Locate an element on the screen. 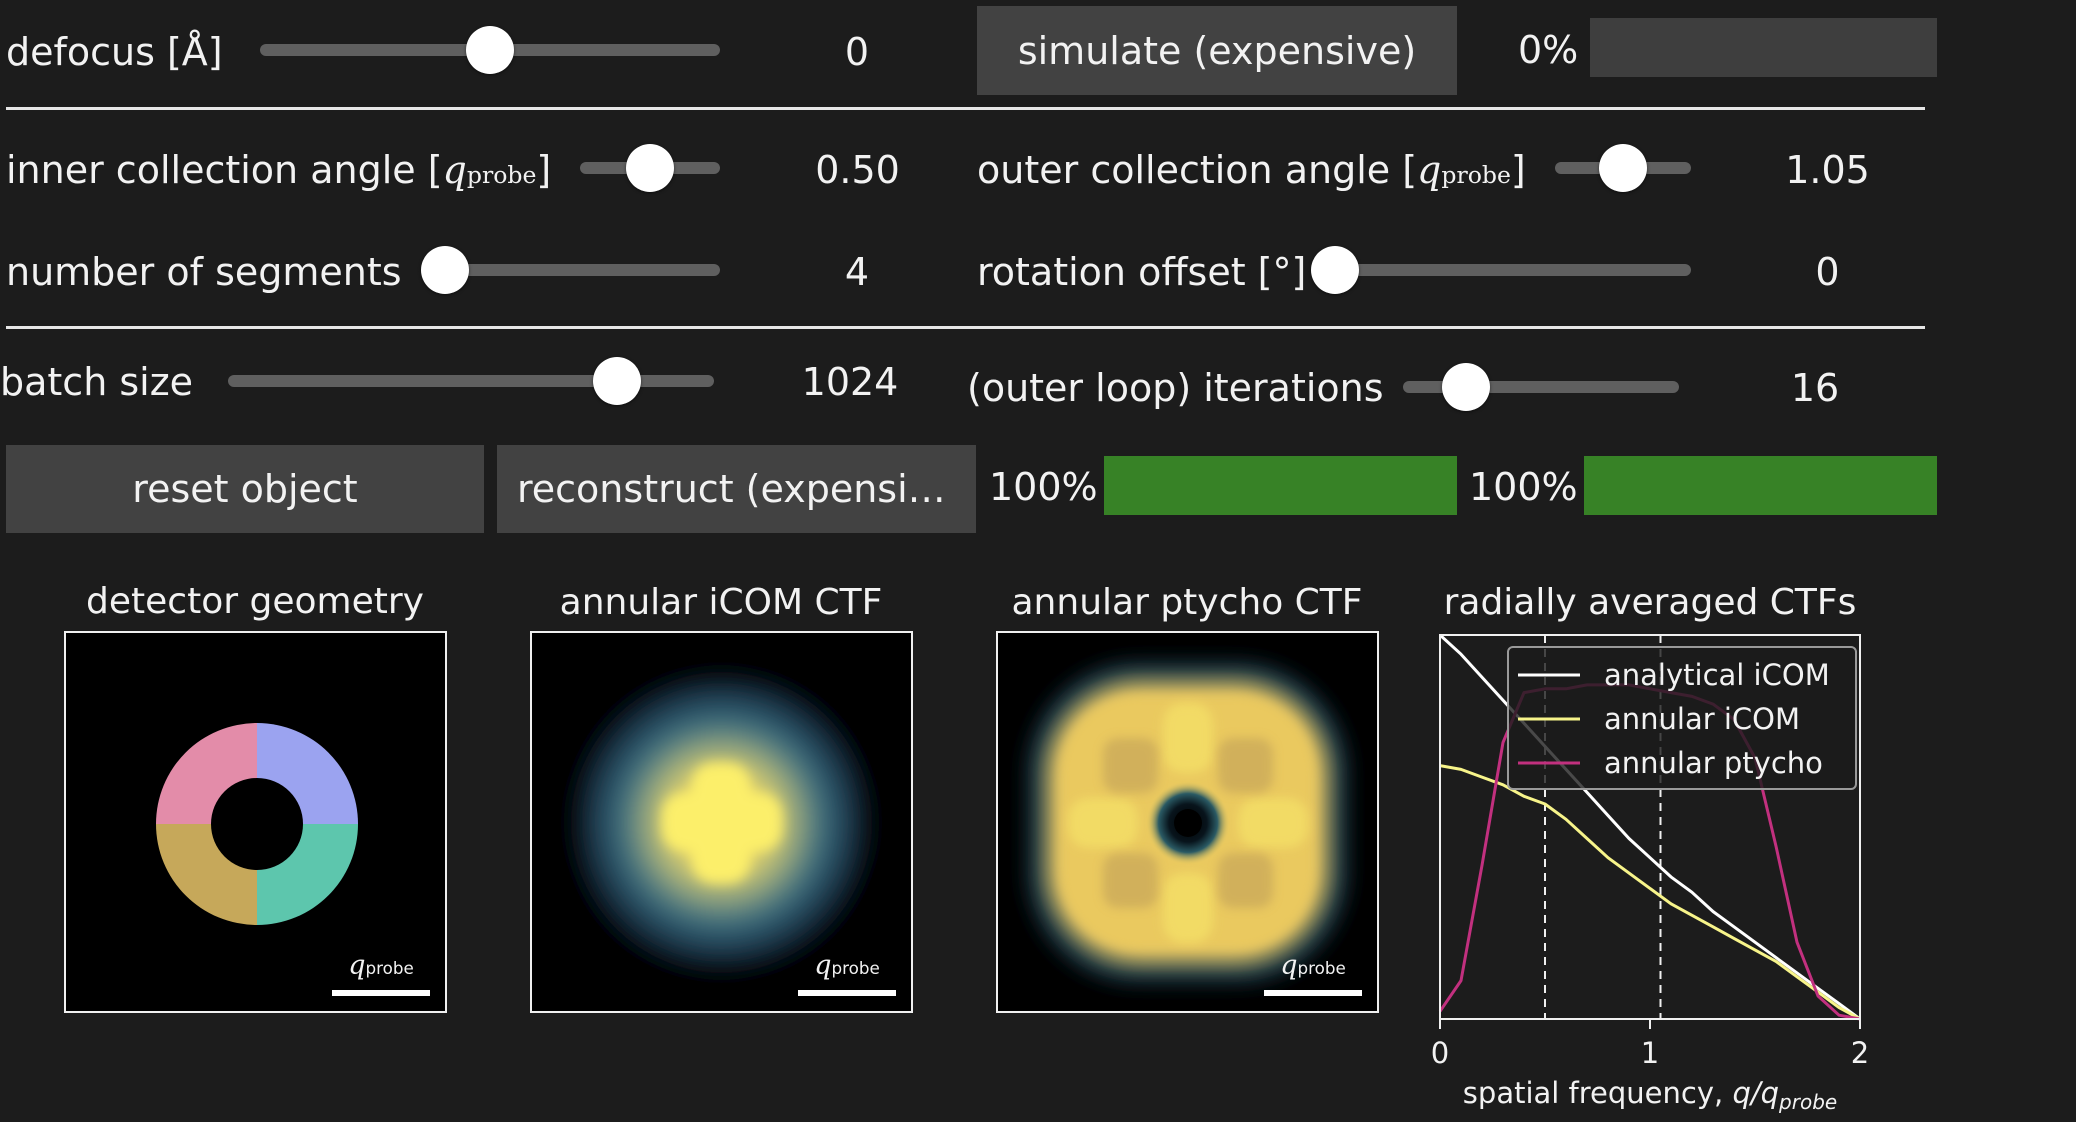 This screenshot has width=2076, height=1122. outer-angle-label: outer collection angle [qprobe] is located at coordinates (1251, 170).